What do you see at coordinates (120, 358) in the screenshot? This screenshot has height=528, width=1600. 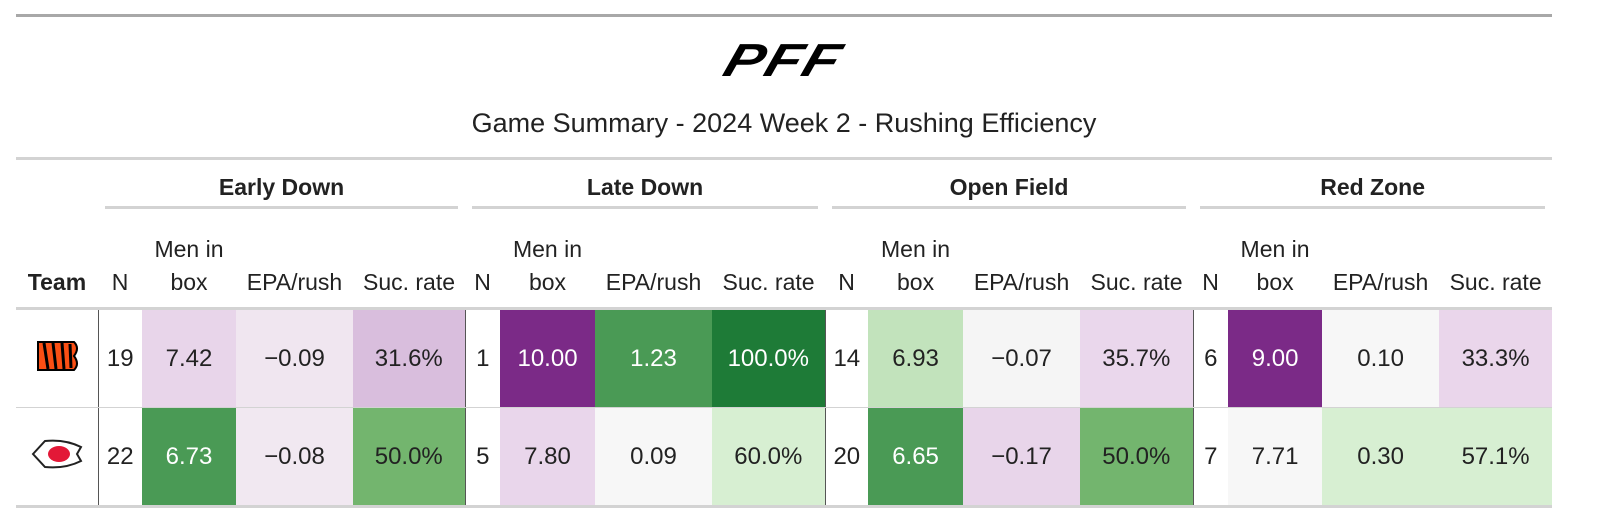 I see `cell: 19` at bounding box center [120, 358].